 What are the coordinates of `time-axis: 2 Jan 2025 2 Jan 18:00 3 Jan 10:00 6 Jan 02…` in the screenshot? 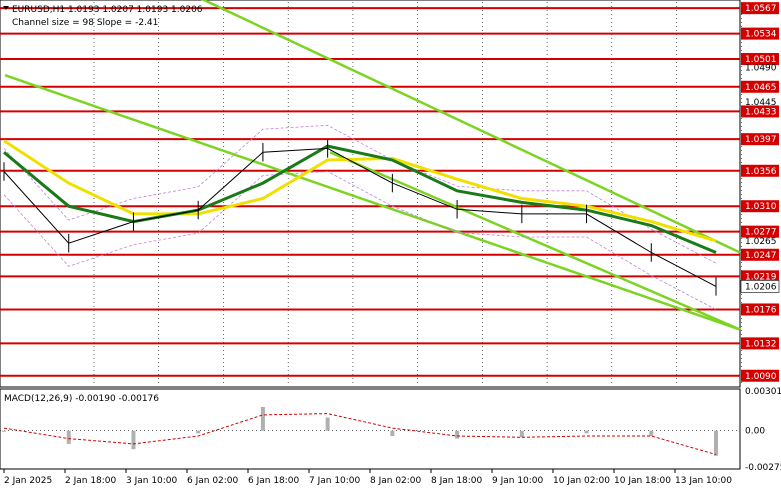 It's located at (367, 477).